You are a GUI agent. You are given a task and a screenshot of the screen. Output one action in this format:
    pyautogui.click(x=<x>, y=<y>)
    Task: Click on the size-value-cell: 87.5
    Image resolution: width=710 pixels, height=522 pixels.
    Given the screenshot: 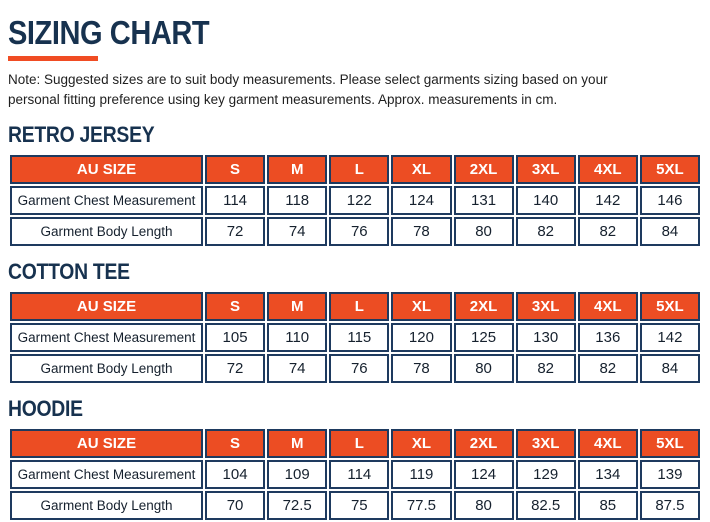 What is the action you would take?
    pyautogui.click(x=669, y=505)
    